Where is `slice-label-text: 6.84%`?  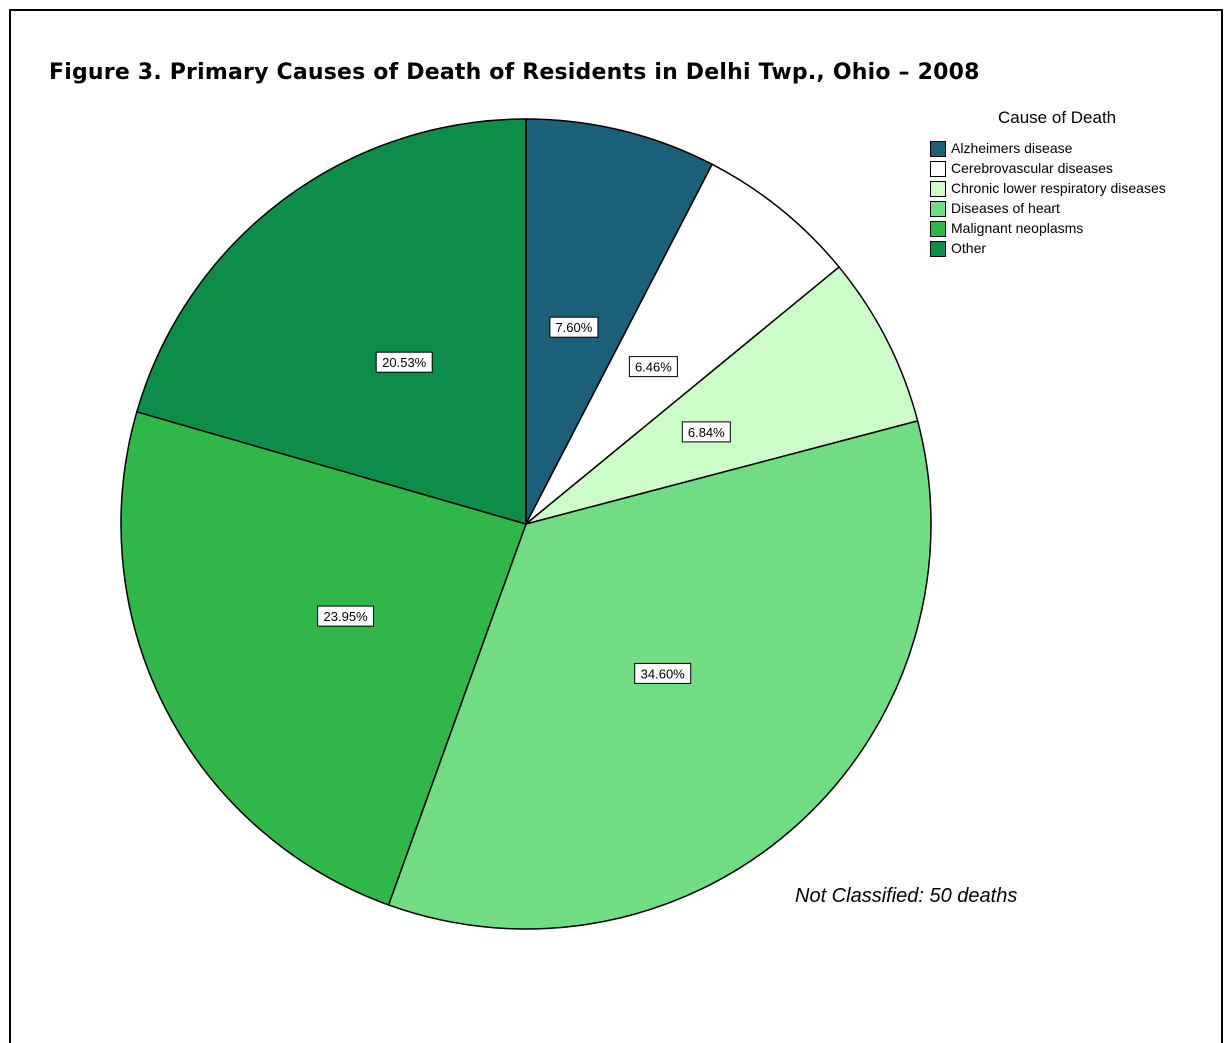 slice-label-text: 6.84% is located at coordinates (706, 432).